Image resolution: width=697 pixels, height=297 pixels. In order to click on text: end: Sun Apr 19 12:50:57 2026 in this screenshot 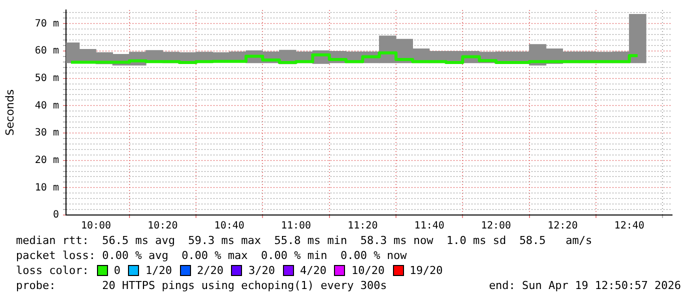, I will do `click(584, 285)`.